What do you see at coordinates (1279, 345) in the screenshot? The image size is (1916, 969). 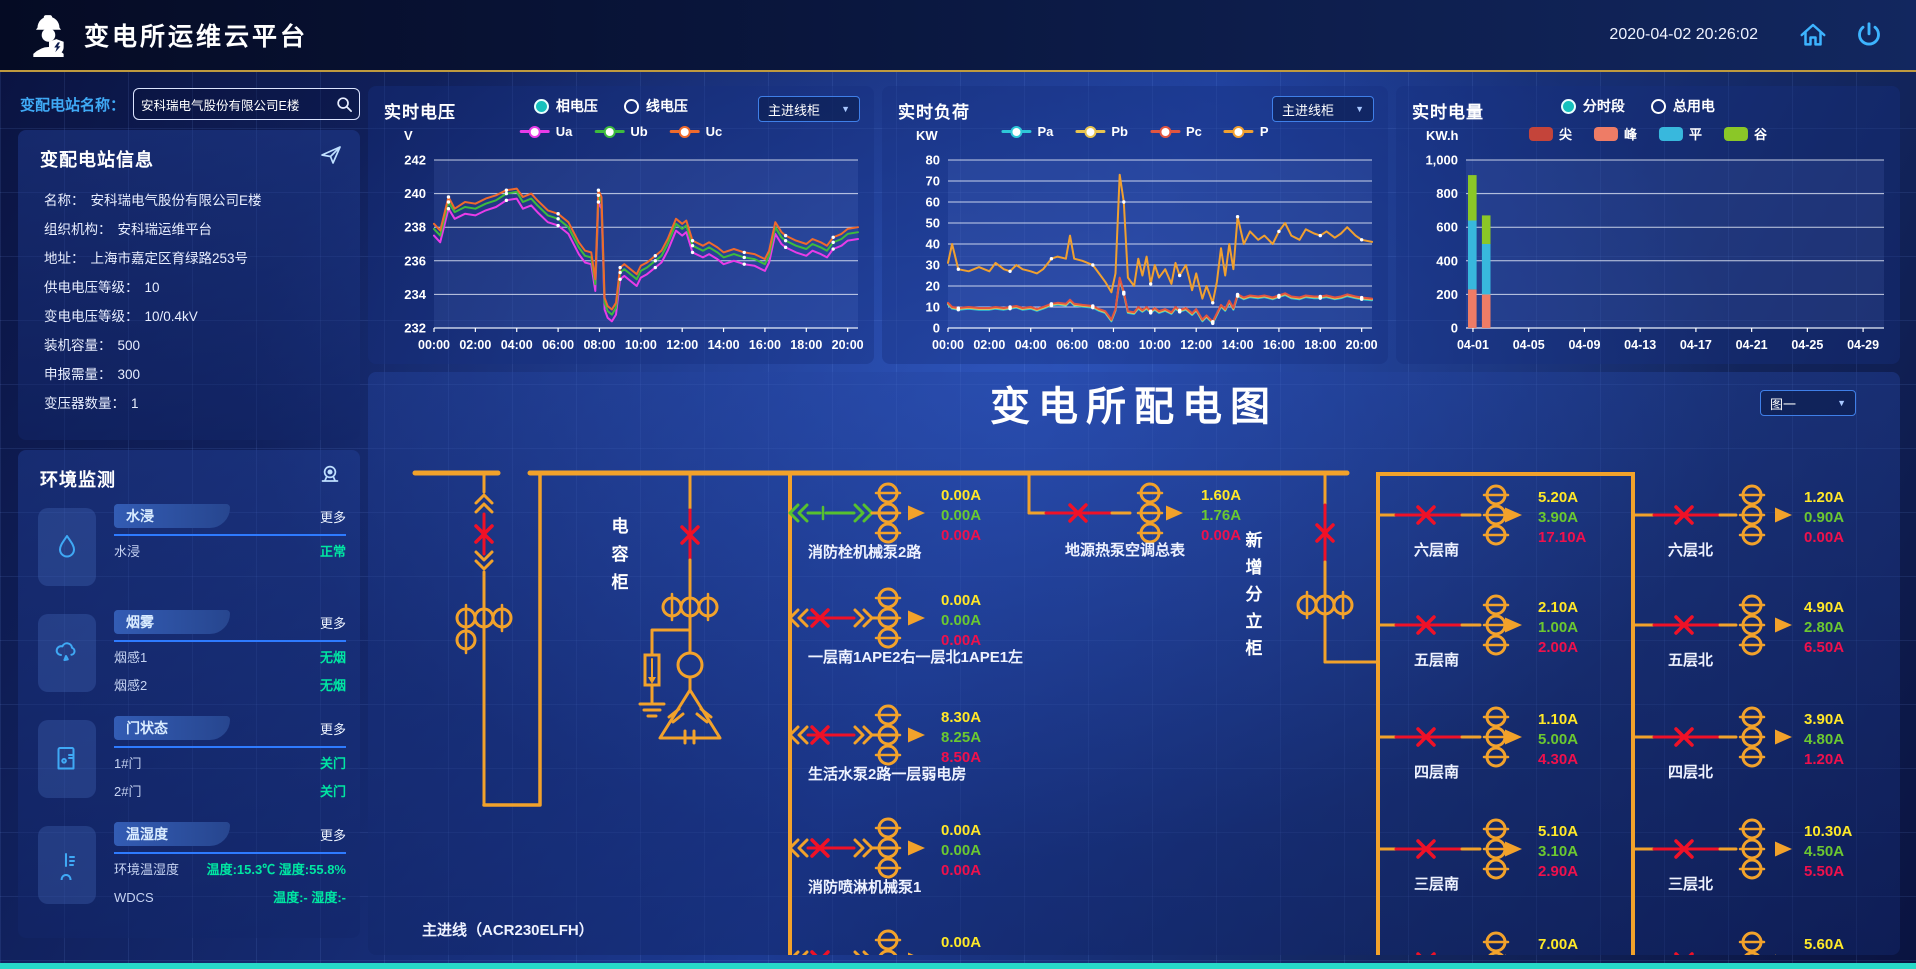 I see `svg-text: 16:00` at bounding box center [1279, 345].